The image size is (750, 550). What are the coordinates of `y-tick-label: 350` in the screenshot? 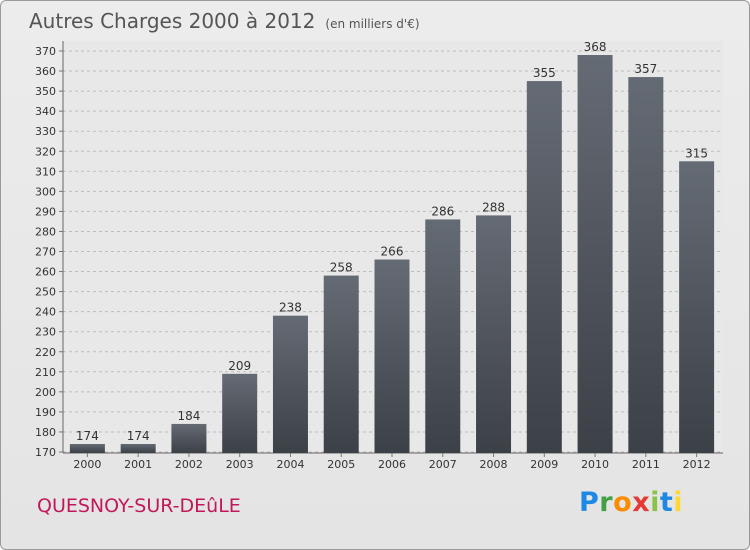 It's located at (45, 91).